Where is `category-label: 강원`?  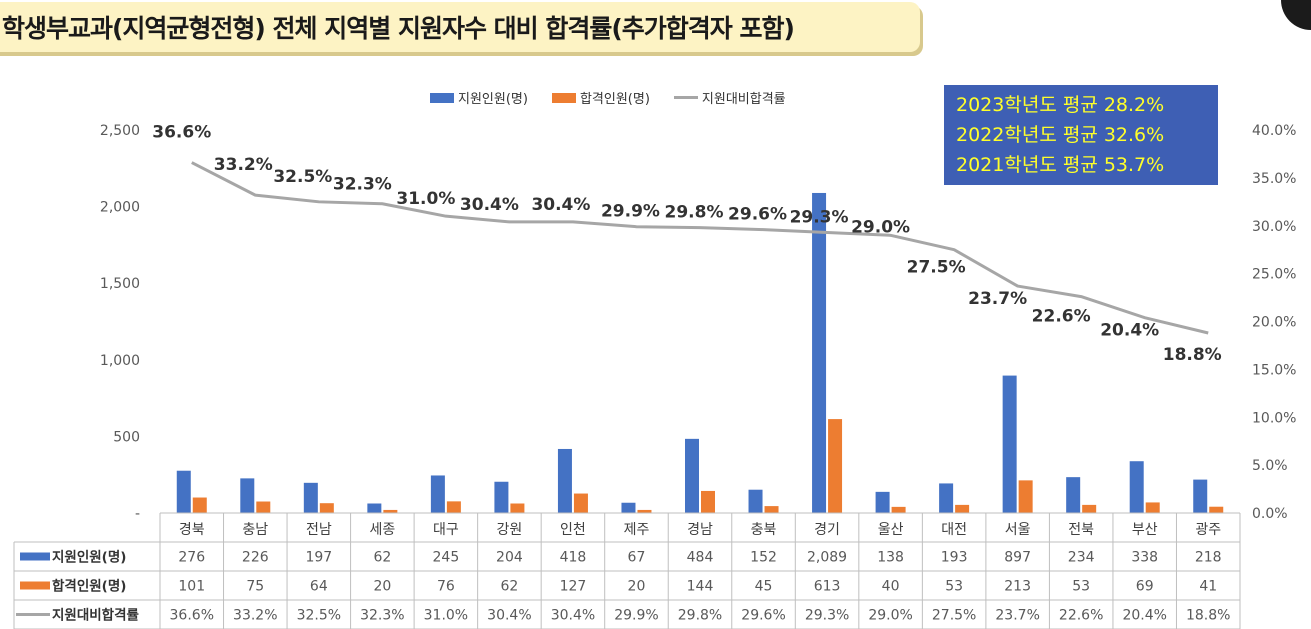 category-label: 강원 is located at coordinates (510, 530).